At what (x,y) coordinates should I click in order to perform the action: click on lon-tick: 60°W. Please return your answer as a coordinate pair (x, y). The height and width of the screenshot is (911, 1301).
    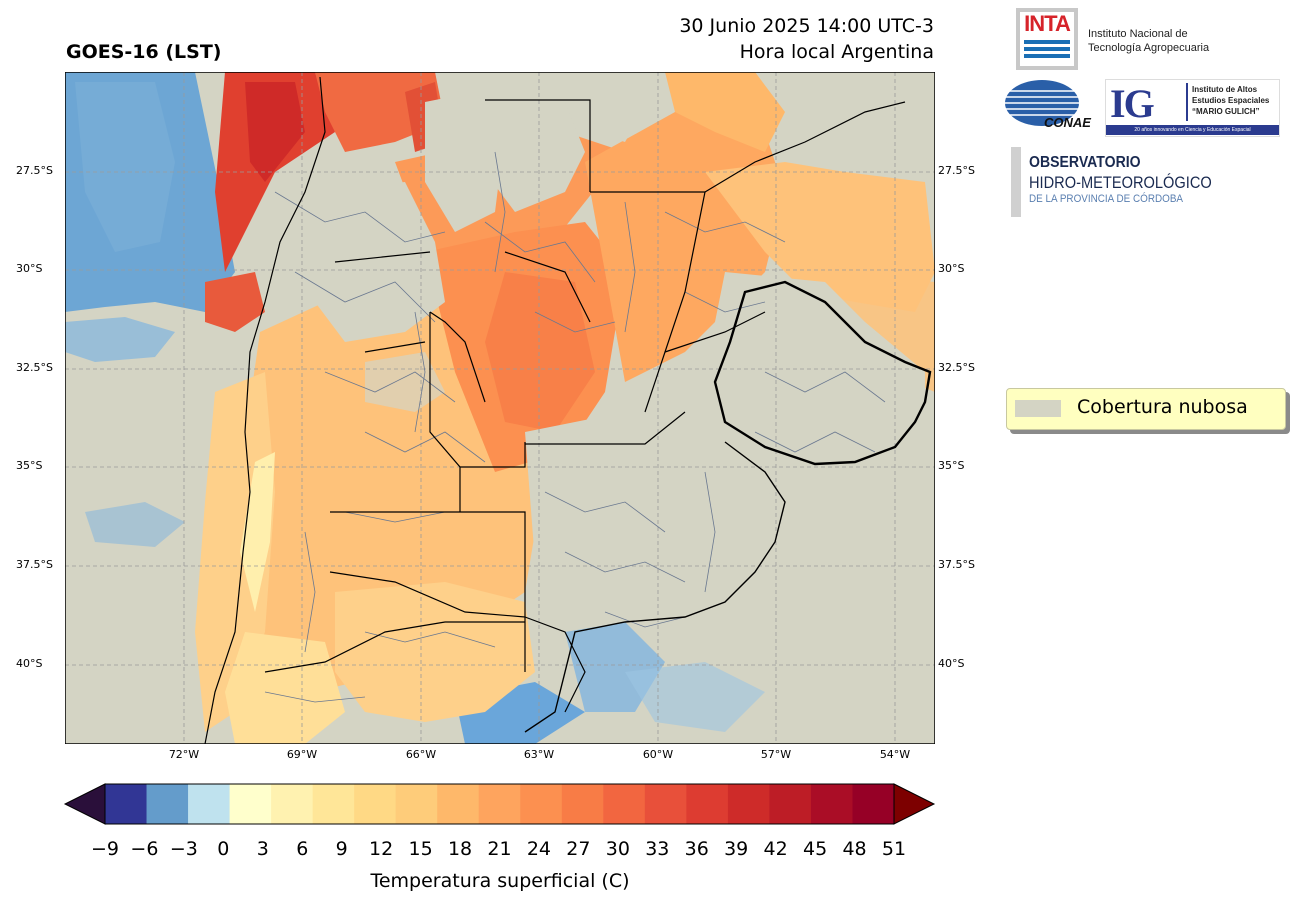
    Looking at the image, I should click on (658, 754).